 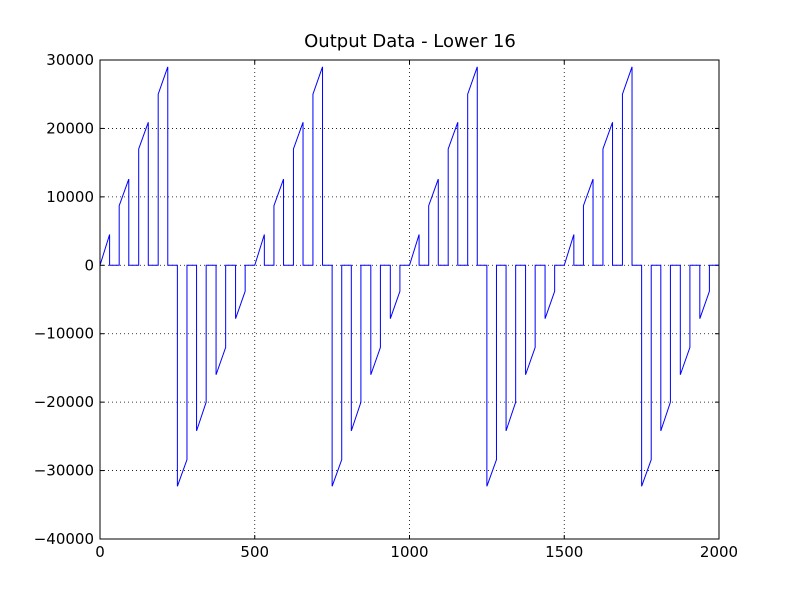 I want to click on y-tick-label: −30000, so click(x=64, y=471).